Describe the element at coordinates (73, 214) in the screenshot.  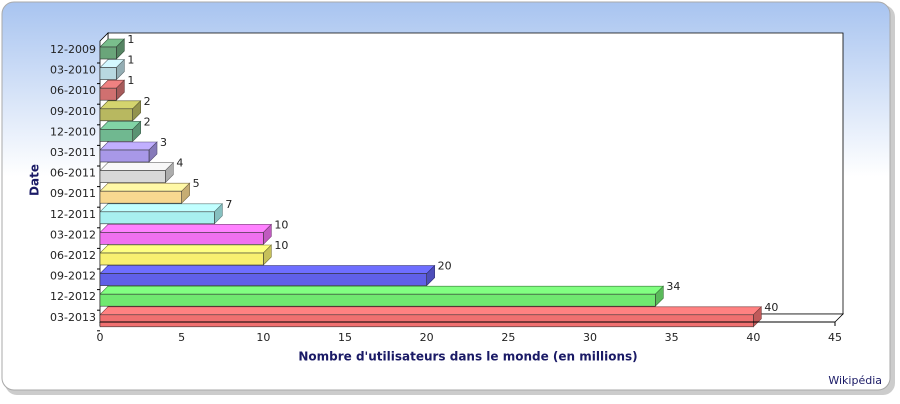
I see `y-tick-label: 12-2011` at that location.